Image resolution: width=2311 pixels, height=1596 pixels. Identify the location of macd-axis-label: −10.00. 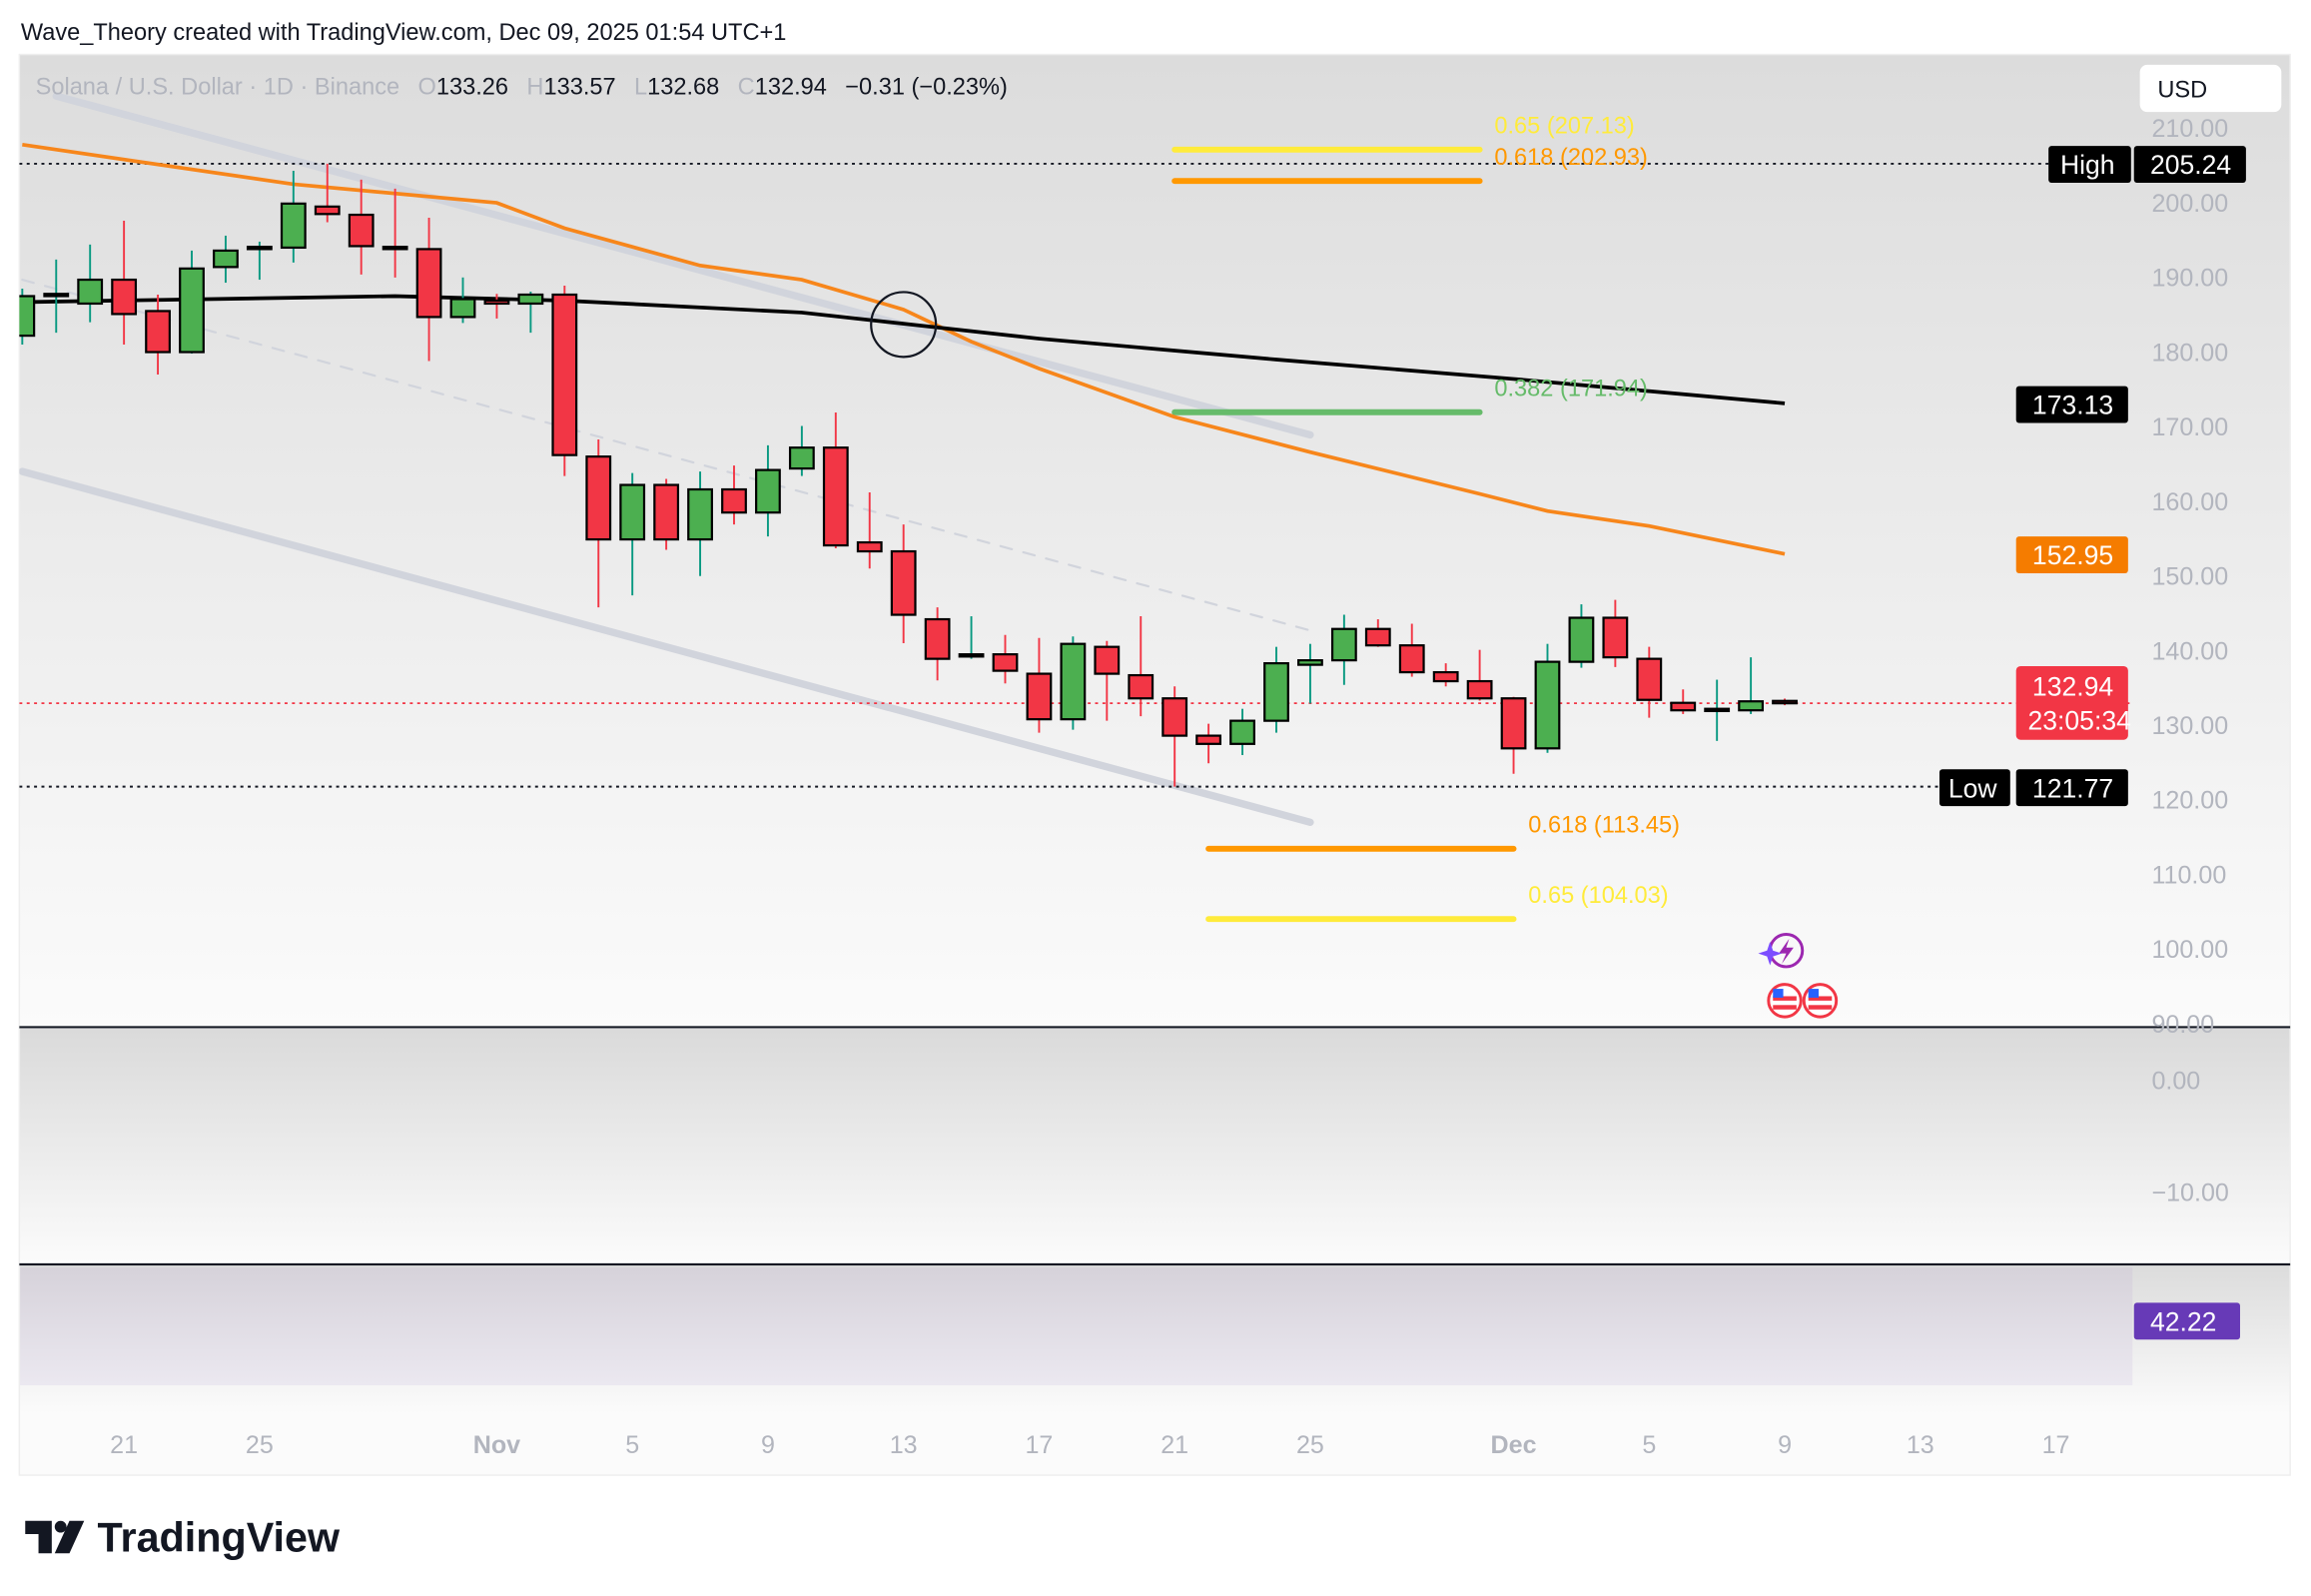
(2189, 1193).